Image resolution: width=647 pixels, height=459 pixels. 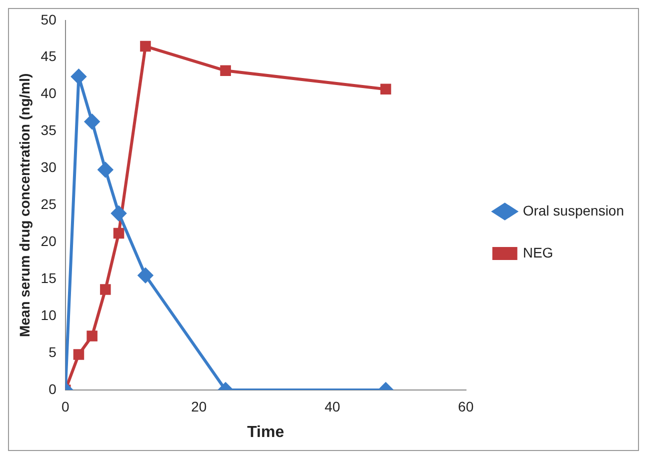 I want to click on x-tick-label: 20, so click(x=199, y=406).